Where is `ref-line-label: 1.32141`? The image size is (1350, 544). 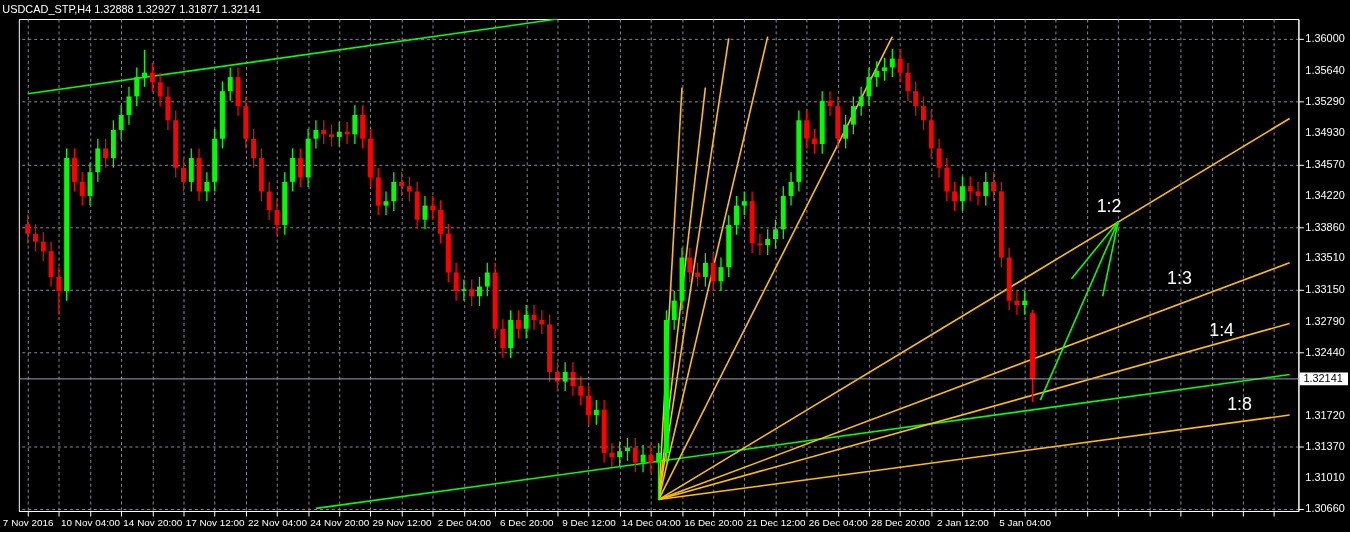 ref-line-label: 1.32141 is located at coordinates (1323, 377).